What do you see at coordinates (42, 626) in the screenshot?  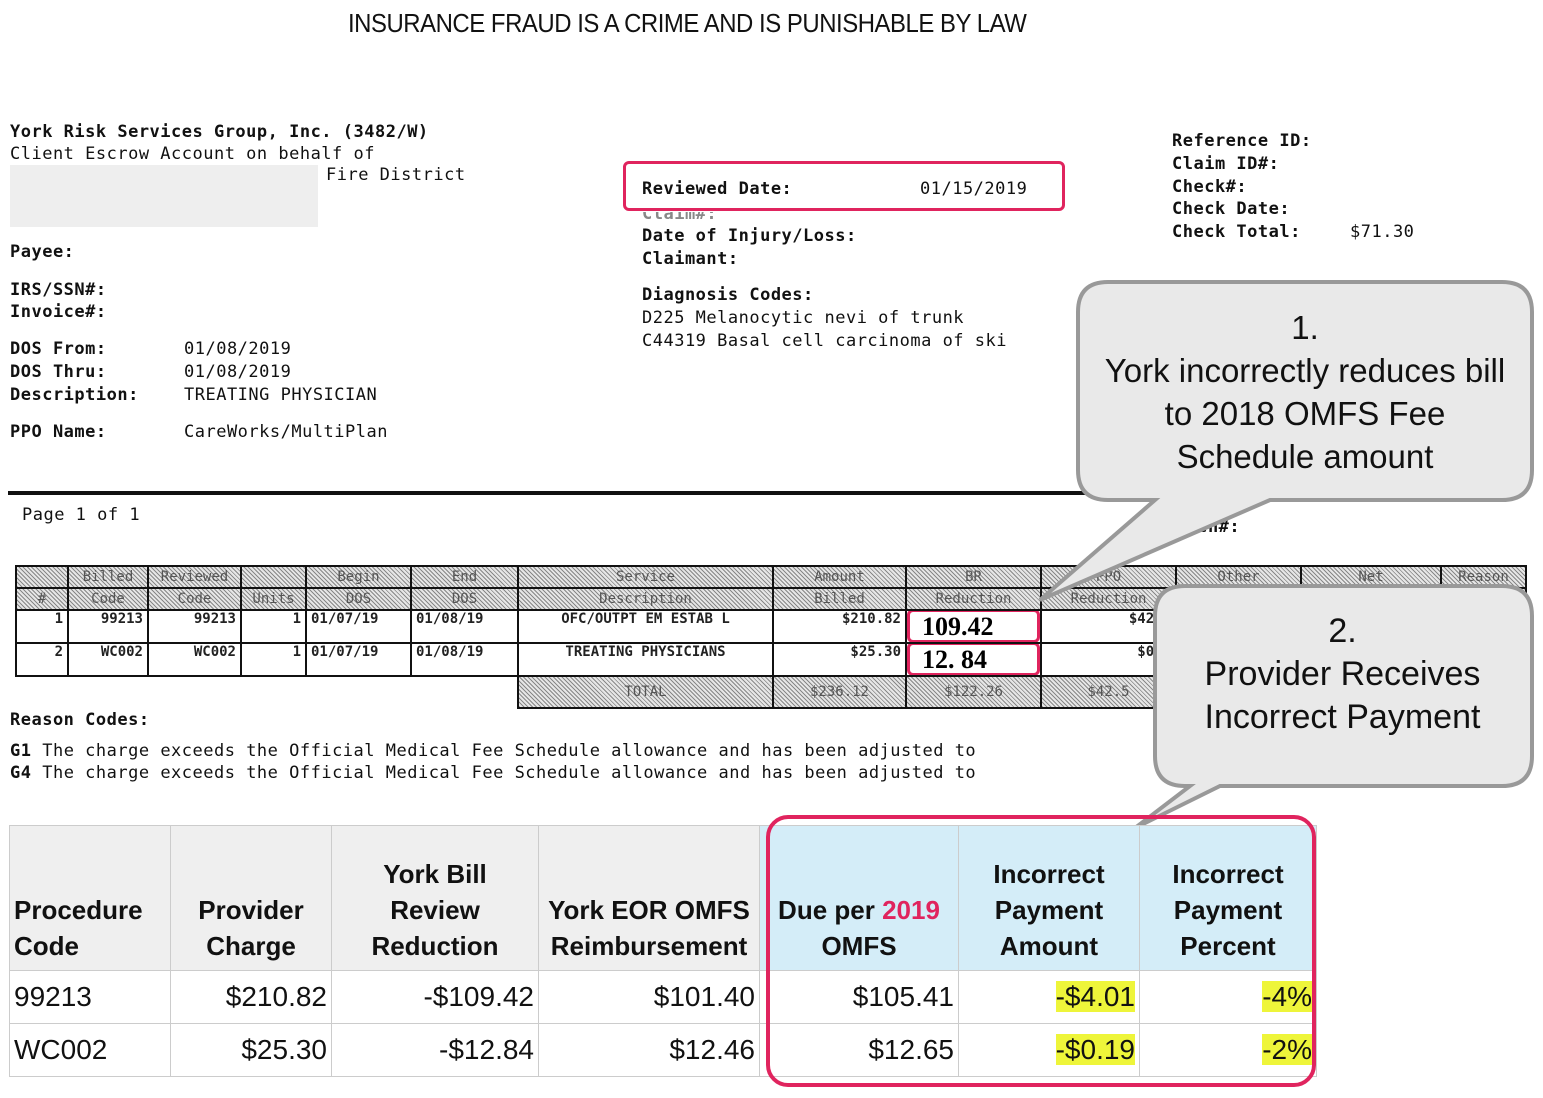 I see `cell-num: 1` at bounding box center [42, 626].